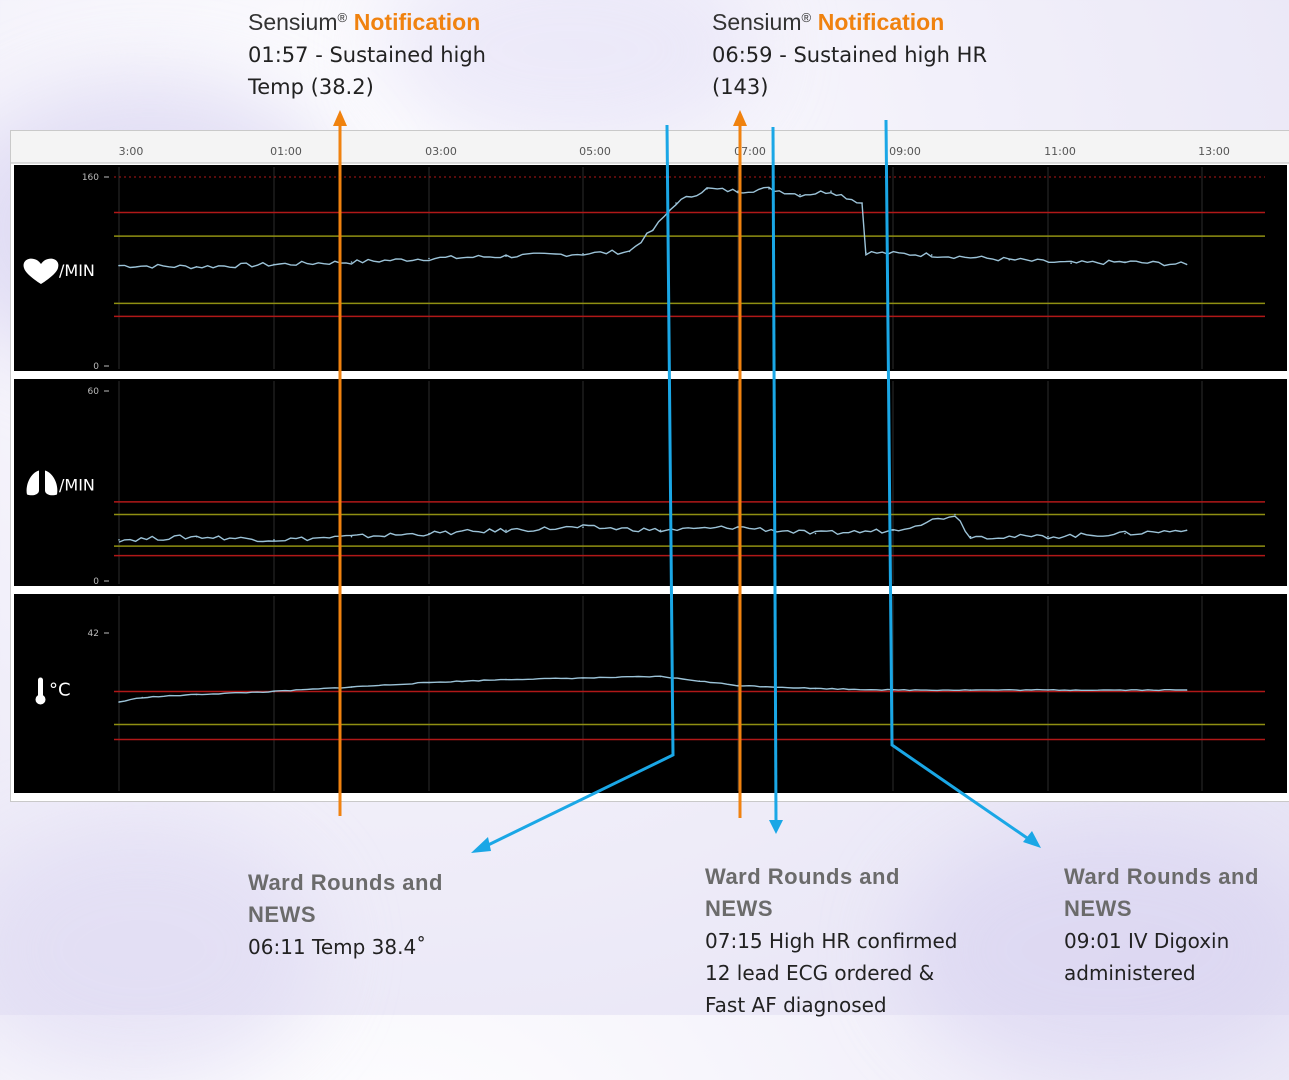 The image size is (1289, 1080). What do you see at coordinates (796, 1005) in the screenshot?
I see `ward-line: Fast AF diagnosed` at bounding box center [796, 1005].